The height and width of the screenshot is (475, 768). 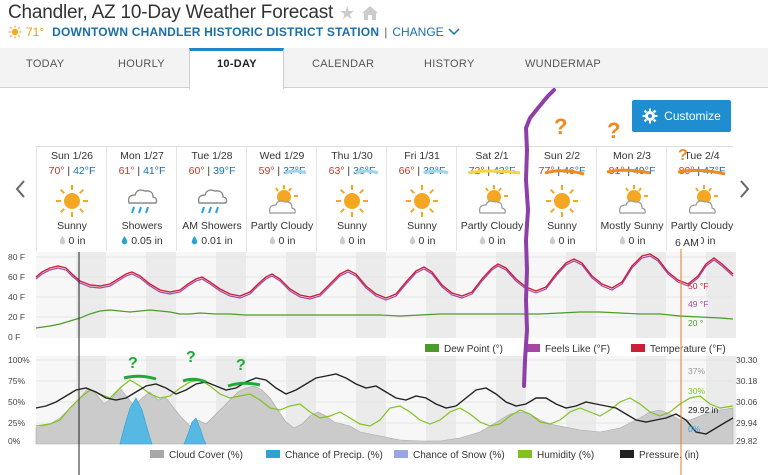 I want to click on day-column: Sun 1/26 70° | 42°F Sunny 0 in, so click(x=71, y=199).